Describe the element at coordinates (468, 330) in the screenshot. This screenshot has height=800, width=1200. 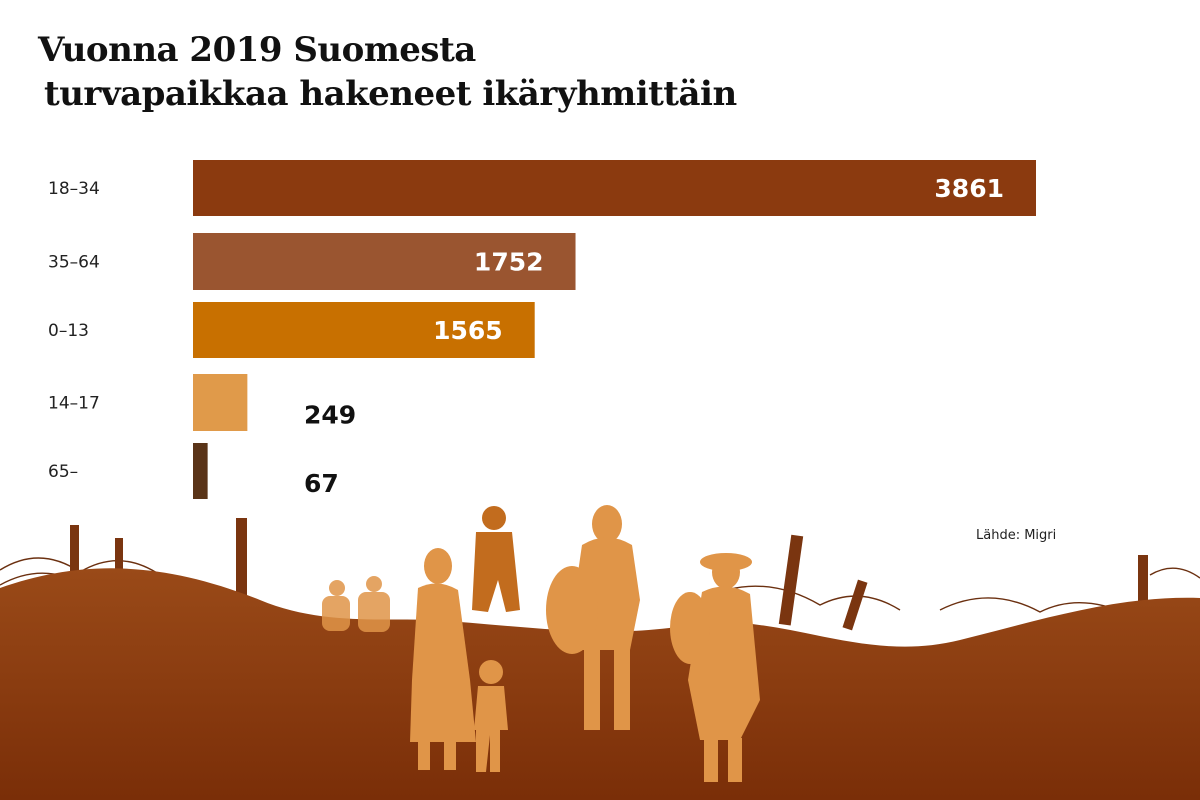
I see `data-label: 1565` at that location.